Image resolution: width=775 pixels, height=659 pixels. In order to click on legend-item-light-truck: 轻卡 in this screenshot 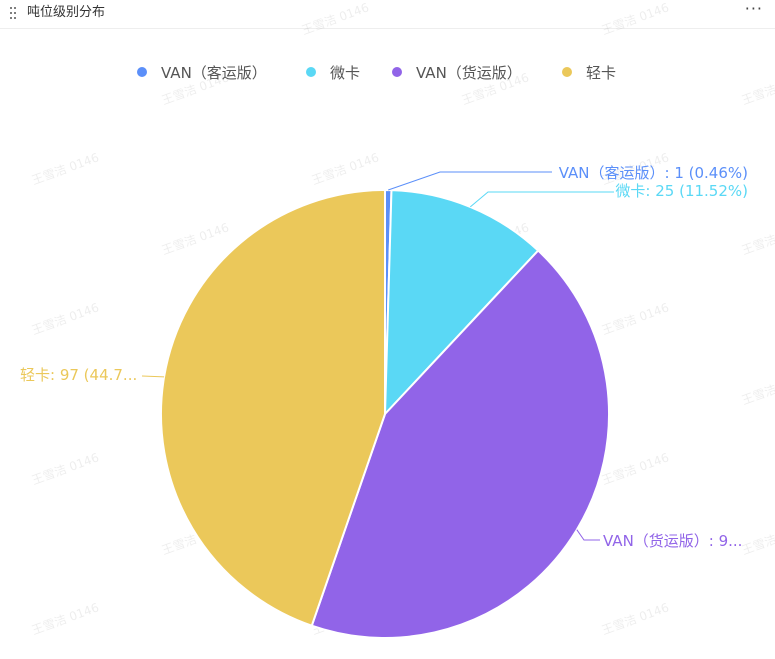, I will do `click(589, 72)`.